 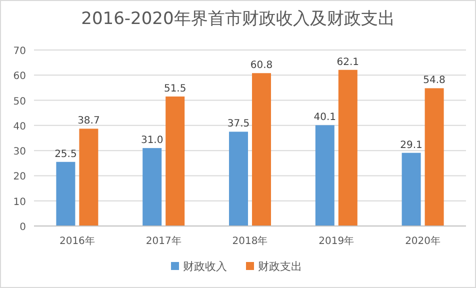 I want to click on data-label: 40.1, so click(x=325, y=118).